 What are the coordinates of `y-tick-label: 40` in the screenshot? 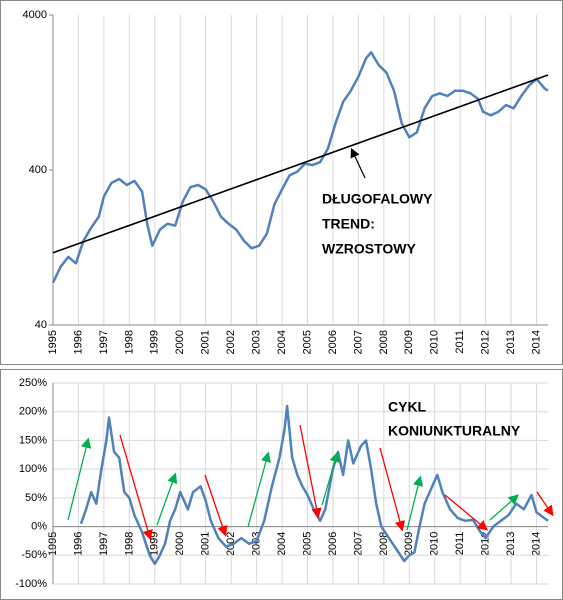 It's located at (41, 325).